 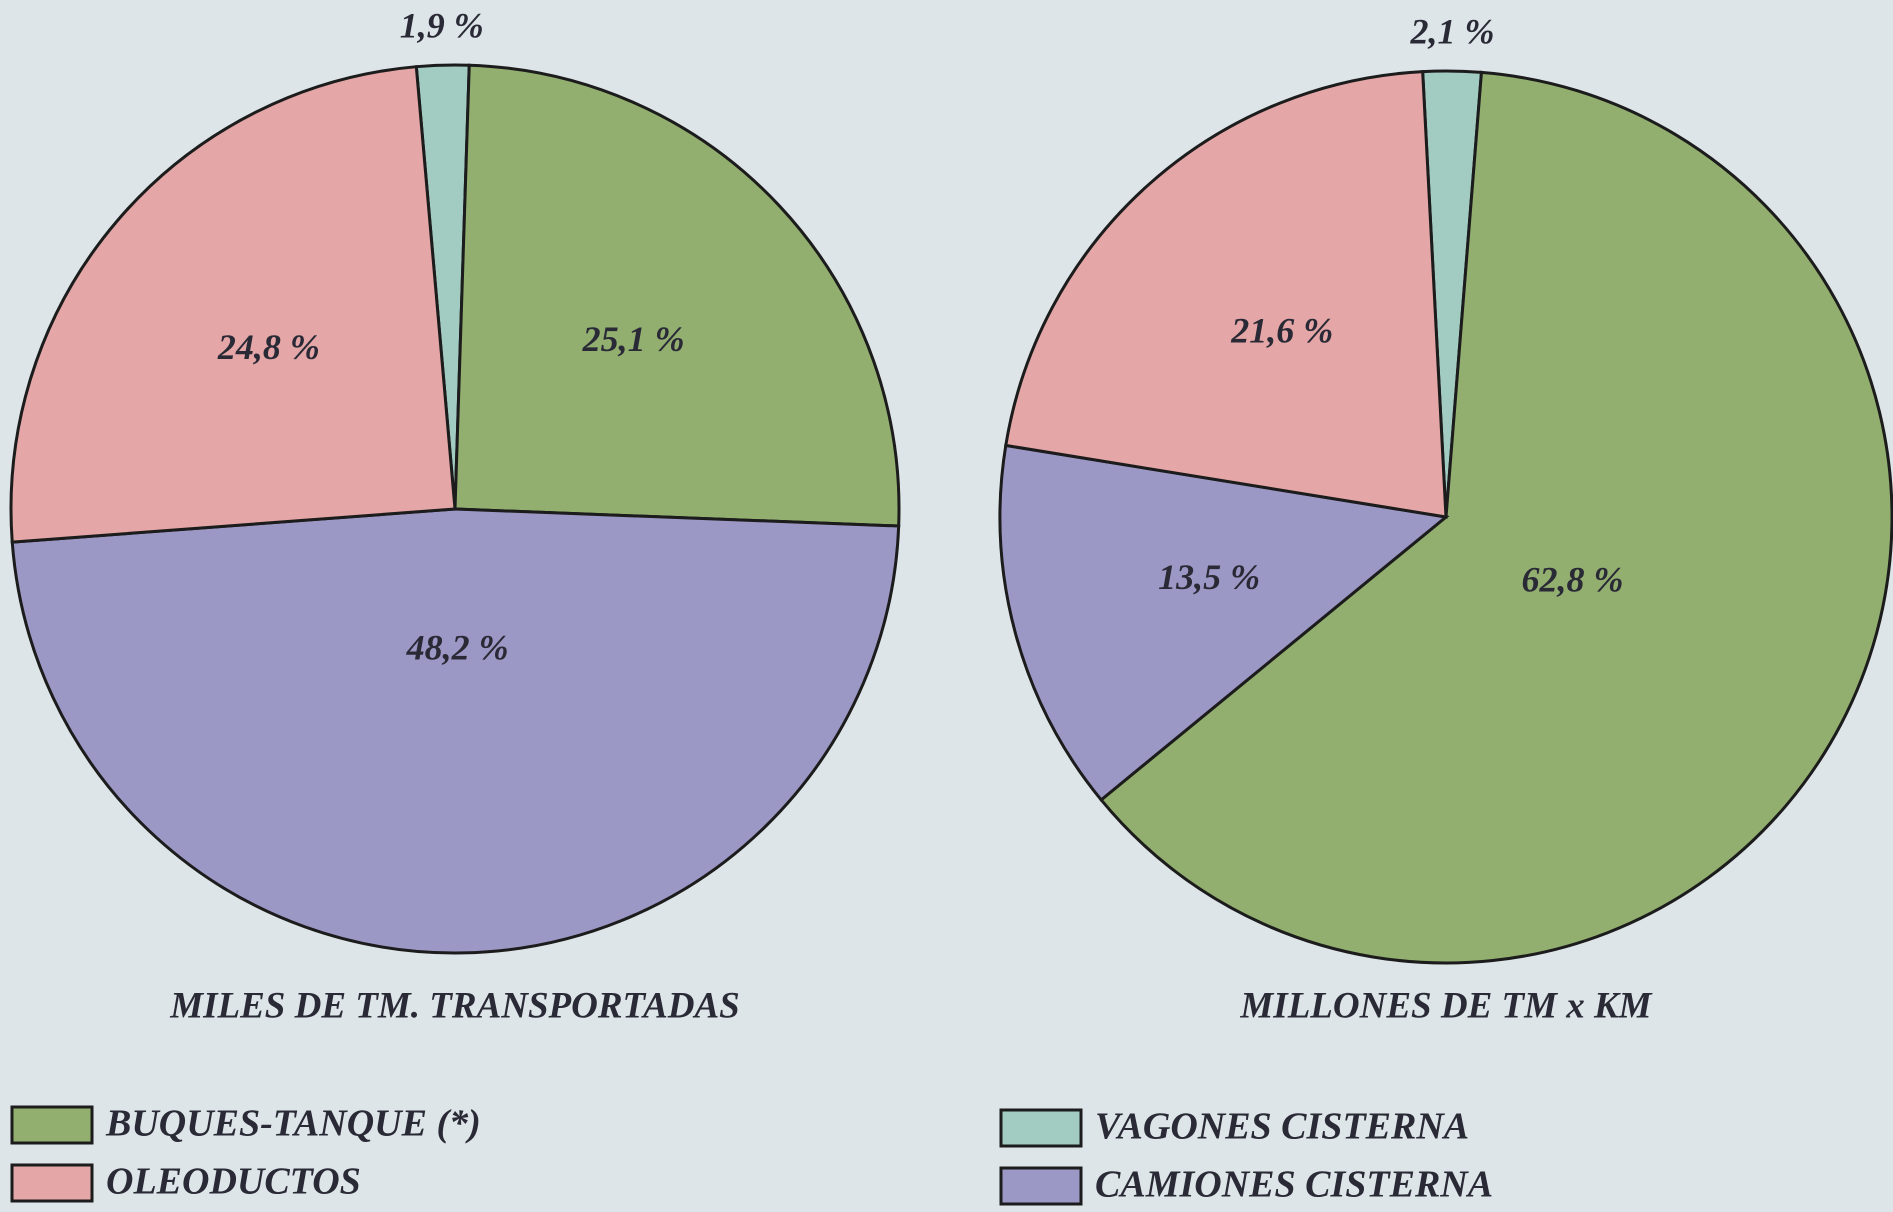 What do you see at coordinates (454, 1005) in the screenshot?
I see `chart-title: MILES DE TM. TRANSPORTADAS` at bounding box center [454, 1005].